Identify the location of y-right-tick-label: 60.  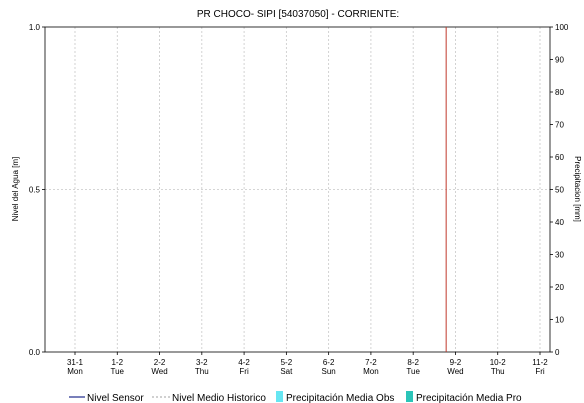
(559, 157).